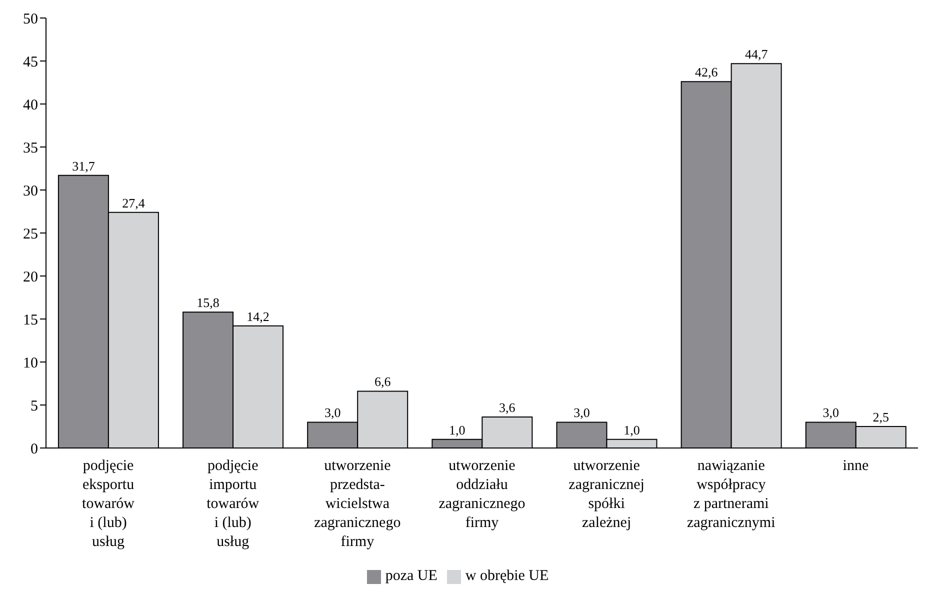  Describe the element at coordinates (30, 62) in the screenshot. I see `y-tick-label: 45` at that location.